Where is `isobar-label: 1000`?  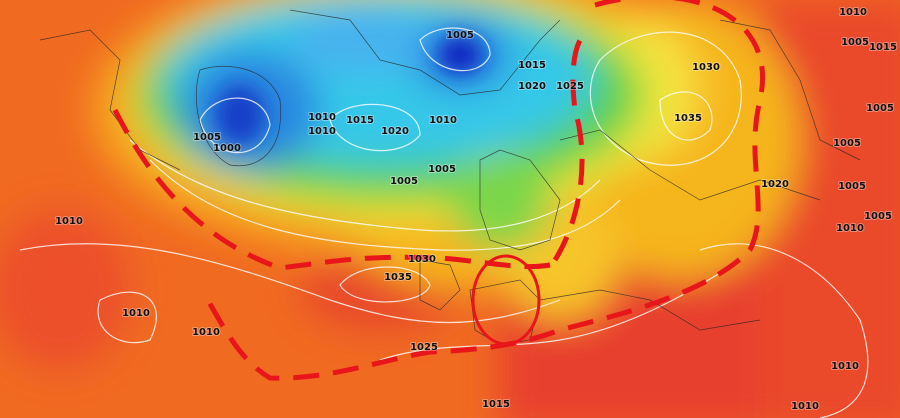
isobar-label: 1000 is located at coordinates (227, 148).